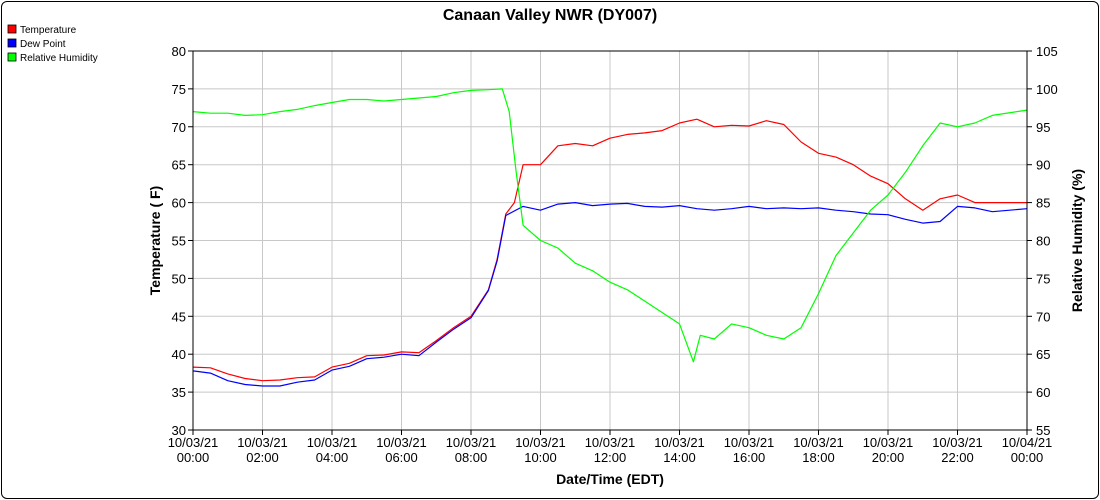 The width and height of the screenshot is (1100, 500). What do you see at coordinates (550, 15) in the screenshot?
I see `chart-title: Canaan Valley NWR (DY007)` at bounding box center [550, 15].